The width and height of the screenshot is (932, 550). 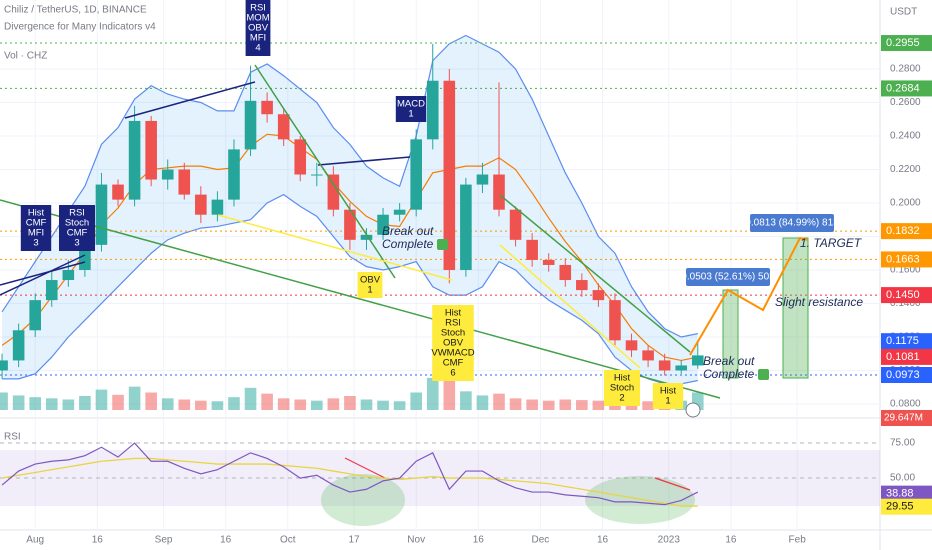 I want to click on signal-text: MOM, so click(x=257, y=18).